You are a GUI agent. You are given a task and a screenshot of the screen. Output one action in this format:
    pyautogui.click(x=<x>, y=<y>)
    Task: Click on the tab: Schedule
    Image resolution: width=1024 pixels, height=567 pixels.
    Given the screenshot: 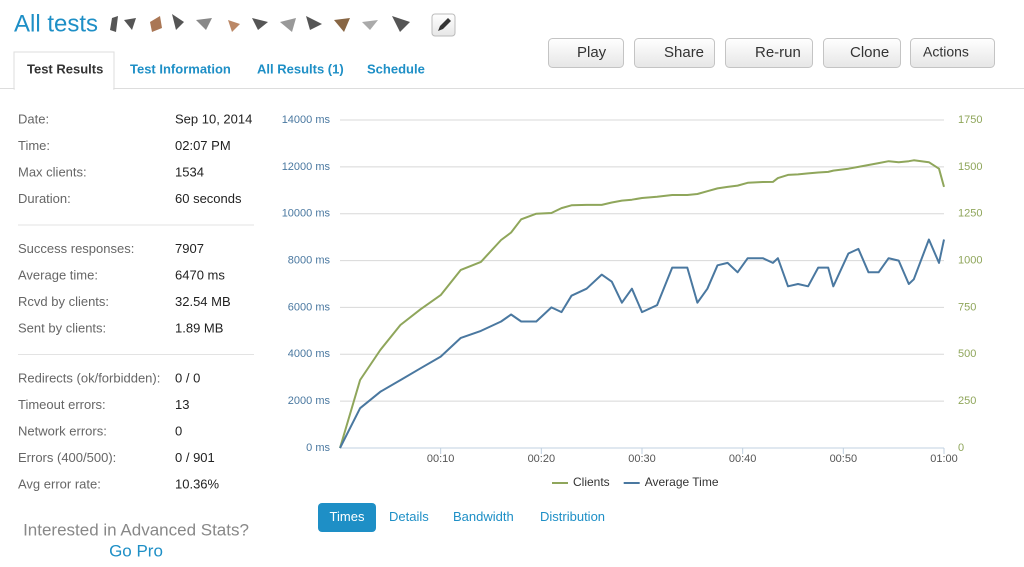 What is the action you would take?
    pyautogui.click(x=396, y=68)
    